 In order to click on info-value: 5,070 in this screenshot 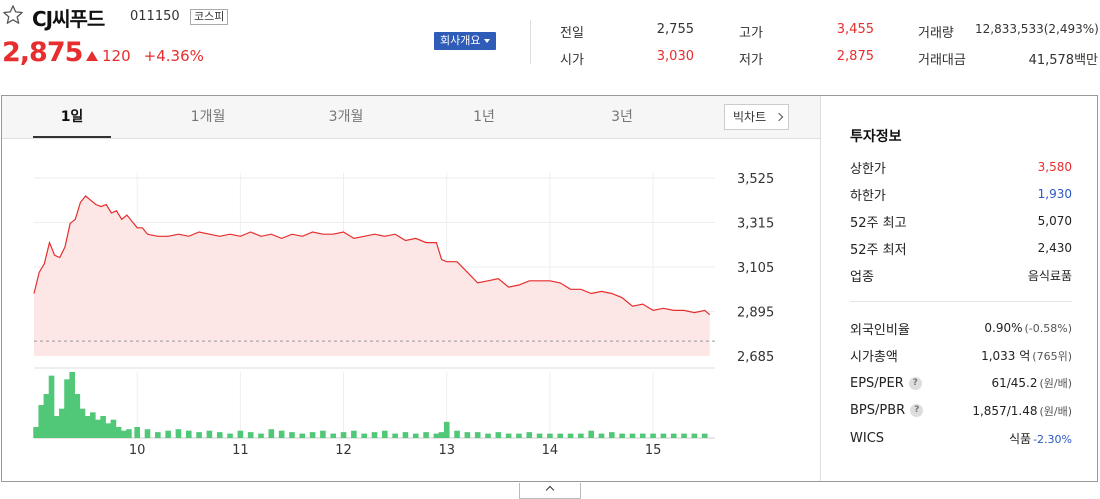, I will do `click(1054, 221)`.